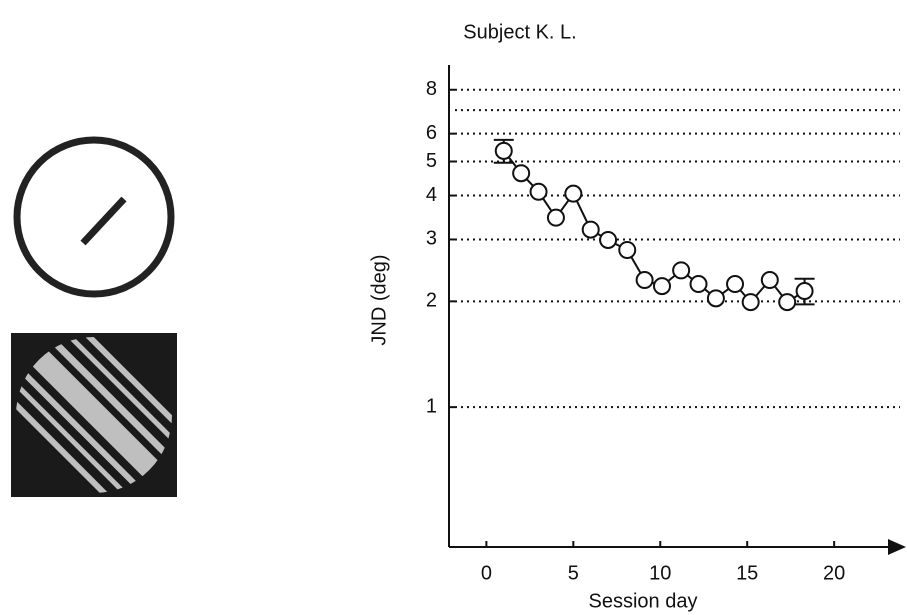 This screenshot has width=907, height=615. Describe the element at coordinates (897, 547) in the screenshot. I see `x-axis-arrow` at that location.